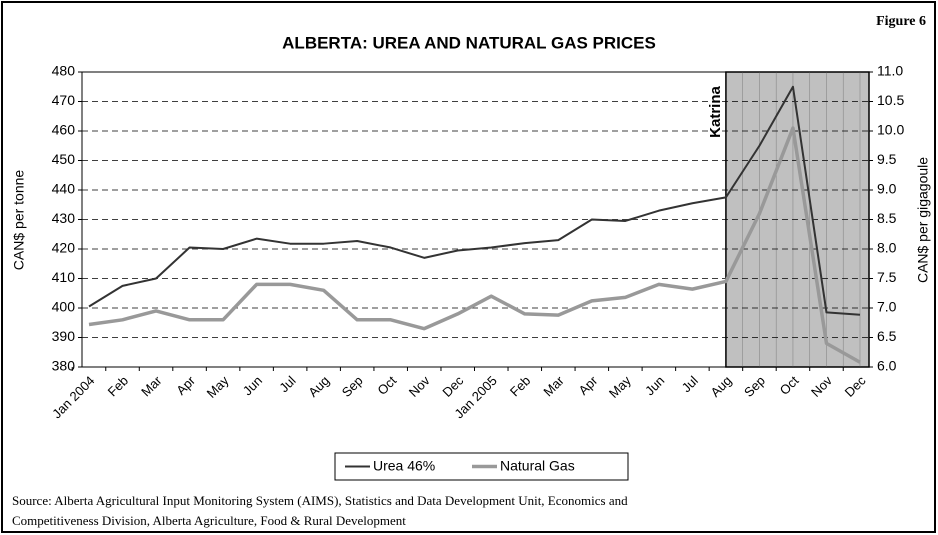  What do you see at coordinates (64, 189) in the screenshot?
I see `y-tick-label: 440` at bounding box center [64, 189].